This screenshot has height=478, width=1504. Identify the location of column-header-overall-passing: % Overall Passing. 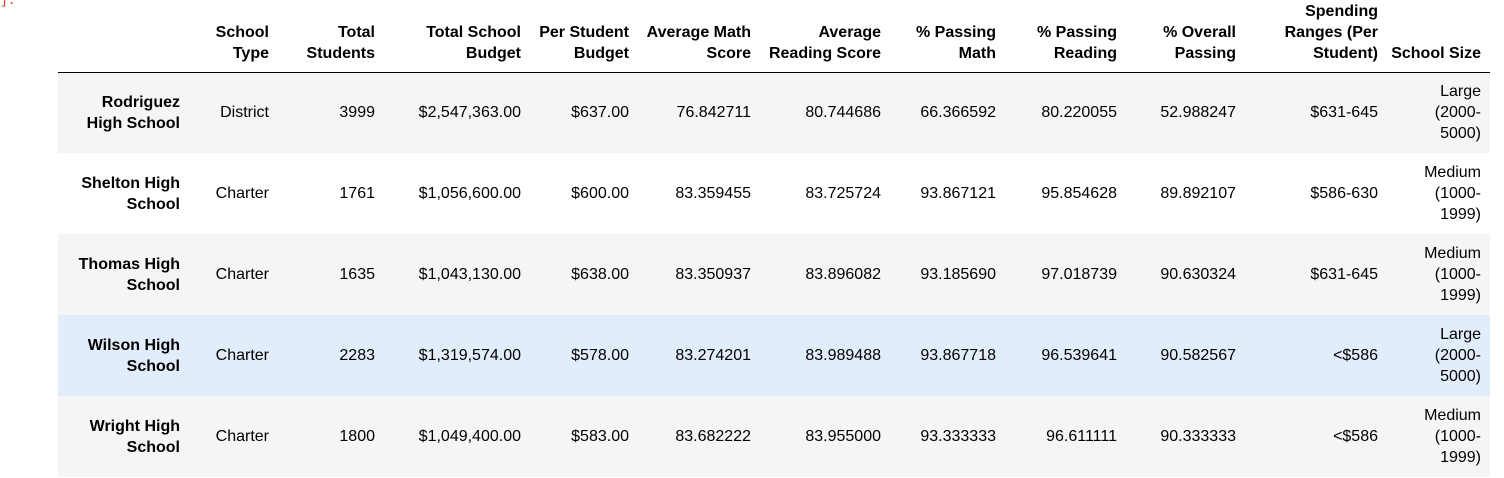
(1185, 36).